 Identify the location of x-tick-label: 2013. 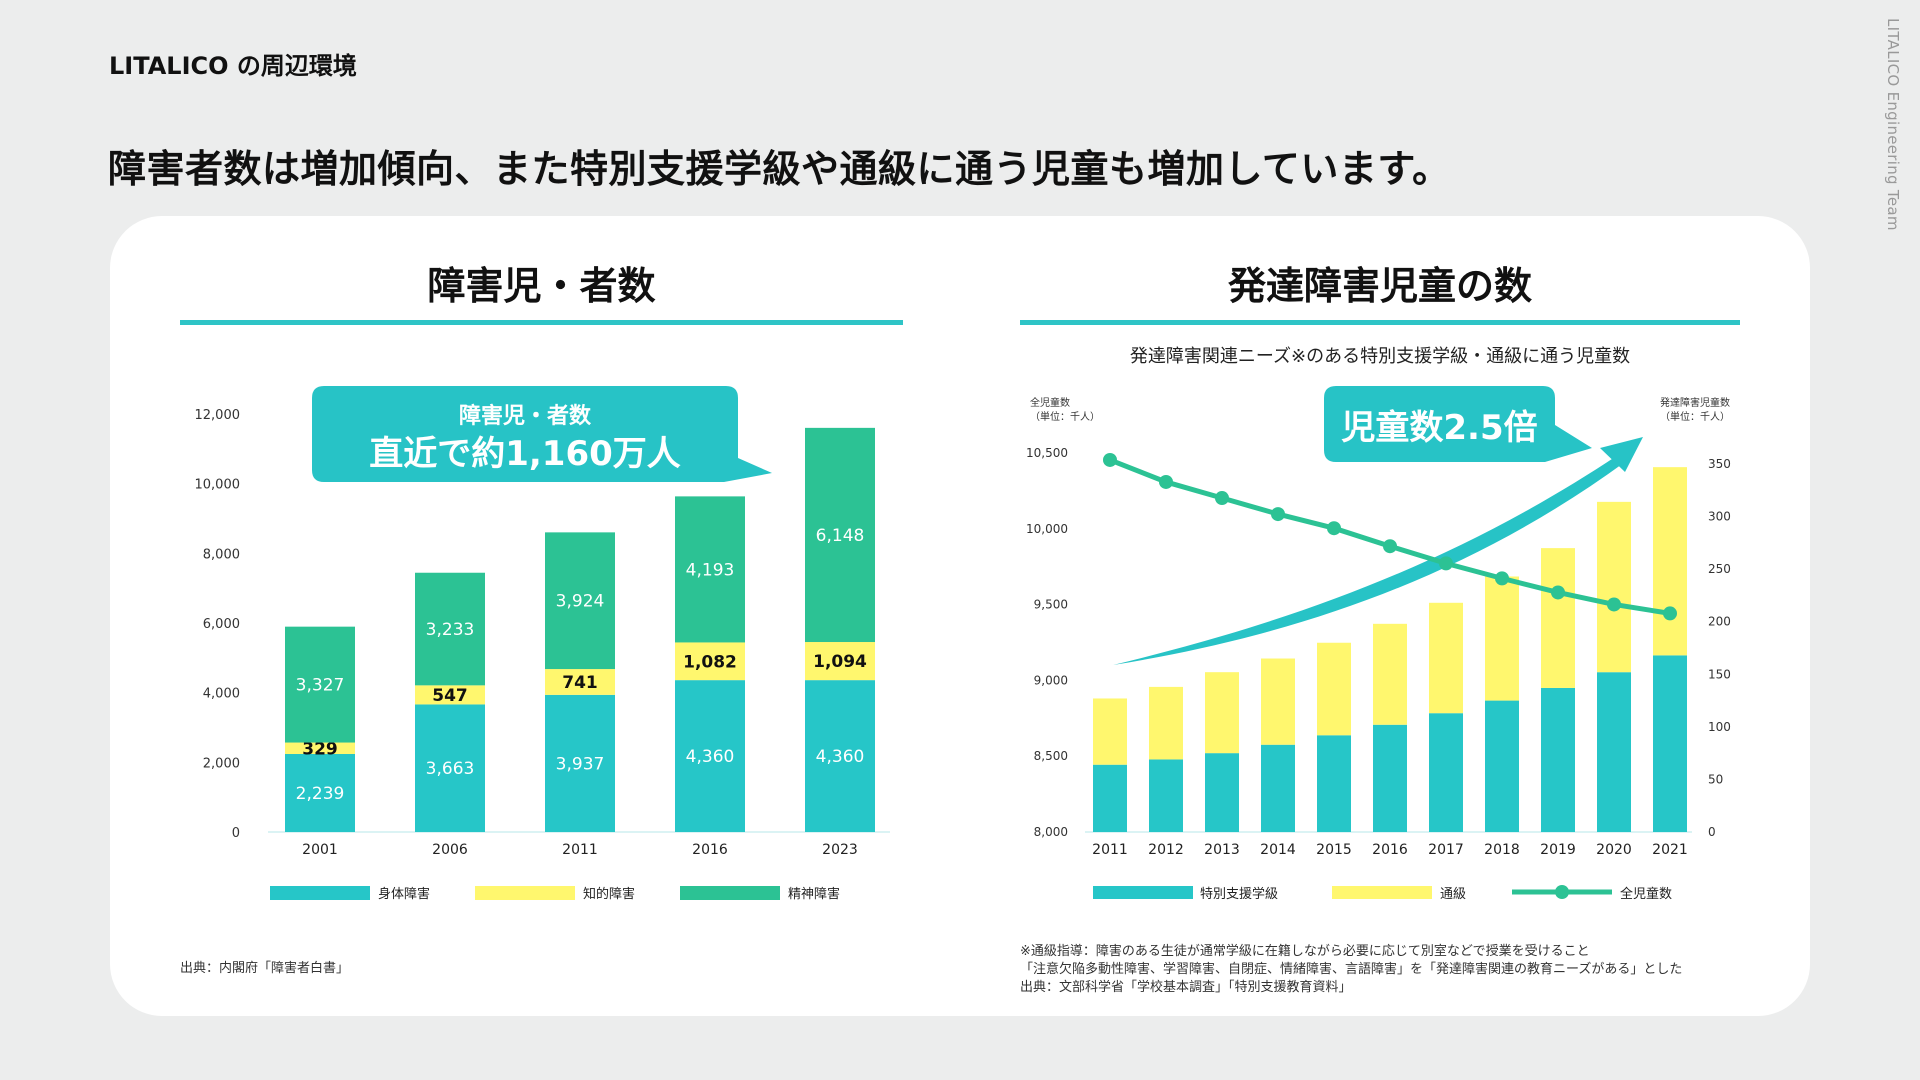
(1222, 850).